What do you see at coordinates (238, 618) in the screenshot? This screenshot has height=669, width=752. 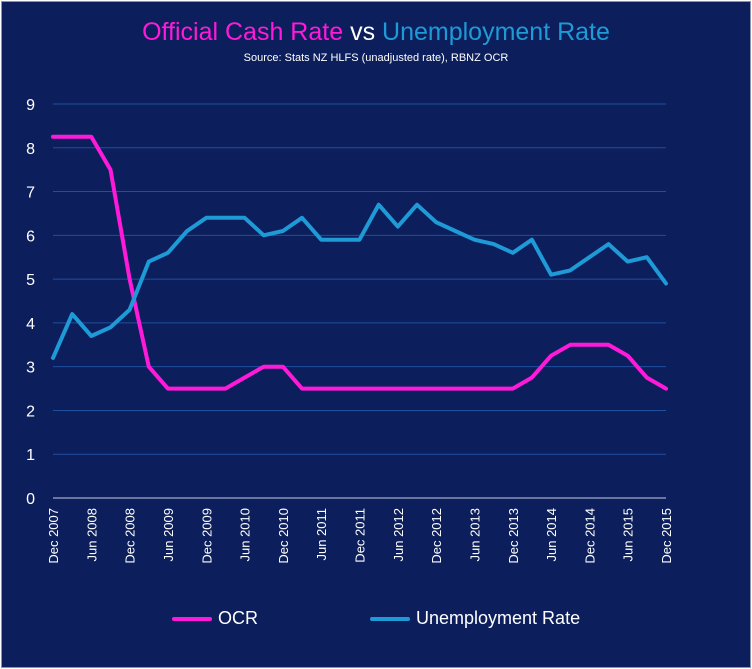 I see `legend-label-ocr: OCR` at bounding box center [238, 618].